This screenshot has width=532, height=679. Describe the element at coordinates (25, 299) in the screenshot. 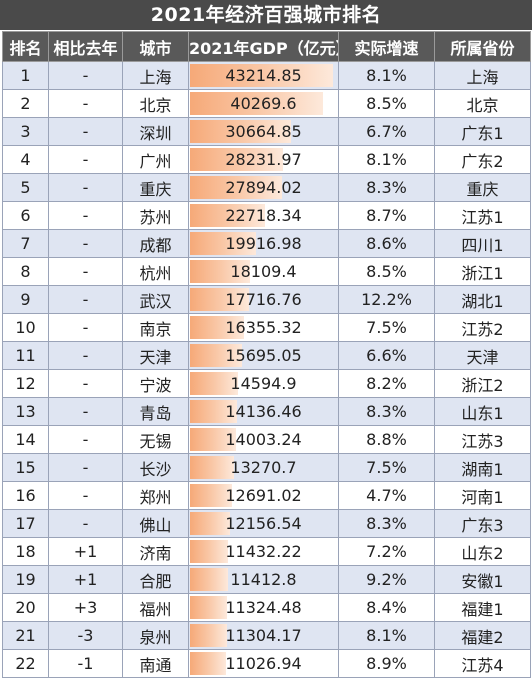

I see `rank-cell: 9` at that location.